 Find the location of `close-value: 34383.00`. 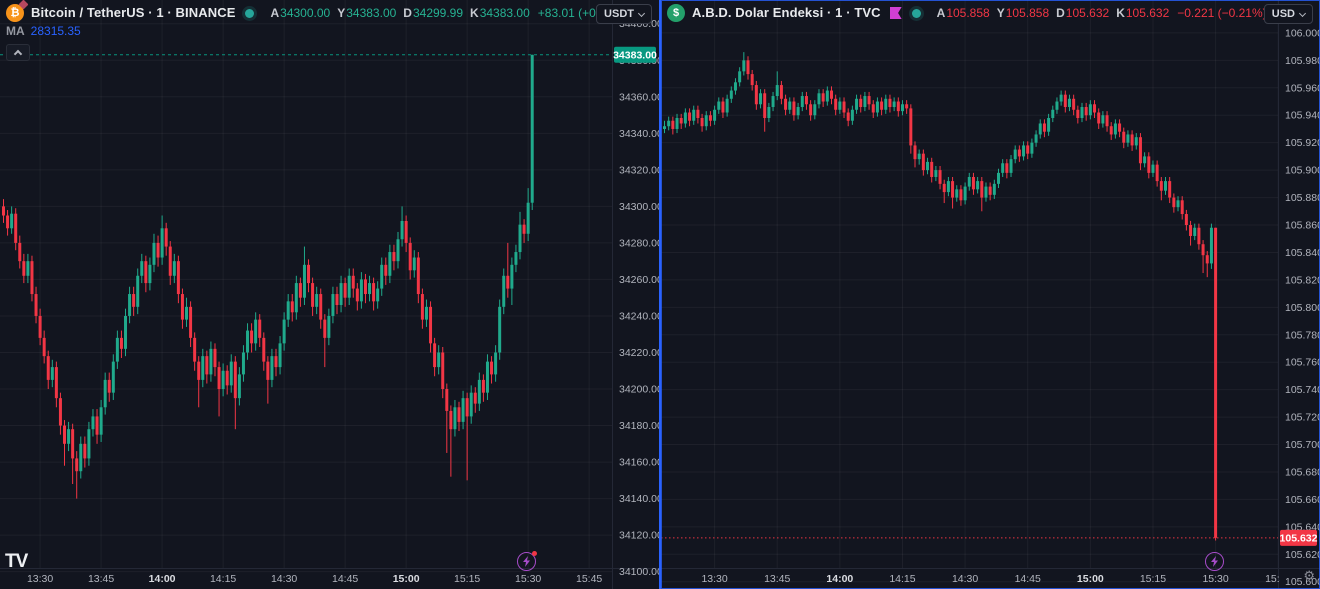

close-value: 34383.00 is located at coordinates (504, 13).